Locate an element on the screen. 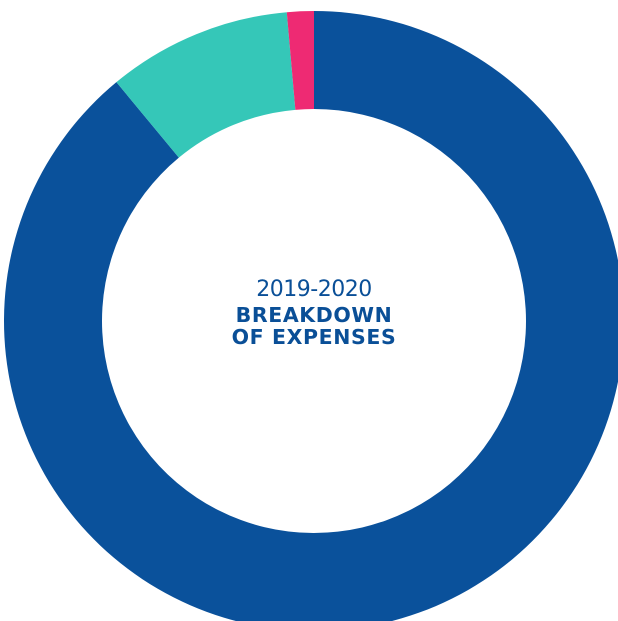 Image resolution: width=618 pixels, height=621 pixels. chart-period-label: 2019-2020 is located at coordinates (314, 289).